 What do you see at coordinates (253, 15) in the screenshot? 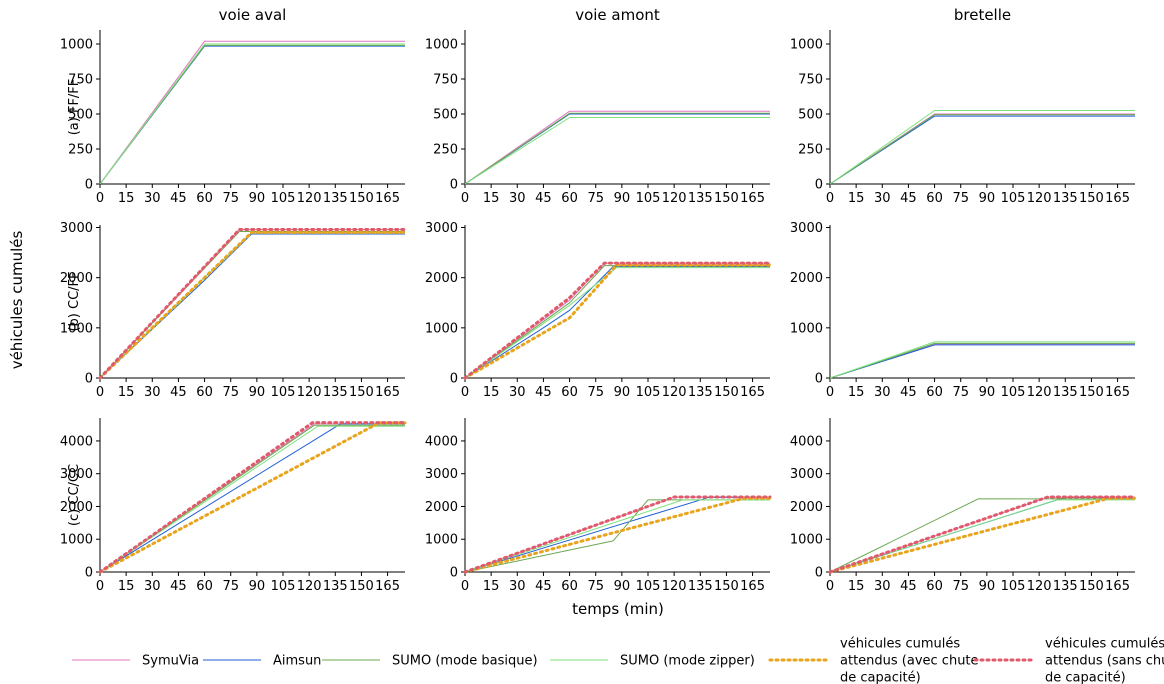
I see `column-title-voie-aval: voie aval` at bounding box center [253, 15].